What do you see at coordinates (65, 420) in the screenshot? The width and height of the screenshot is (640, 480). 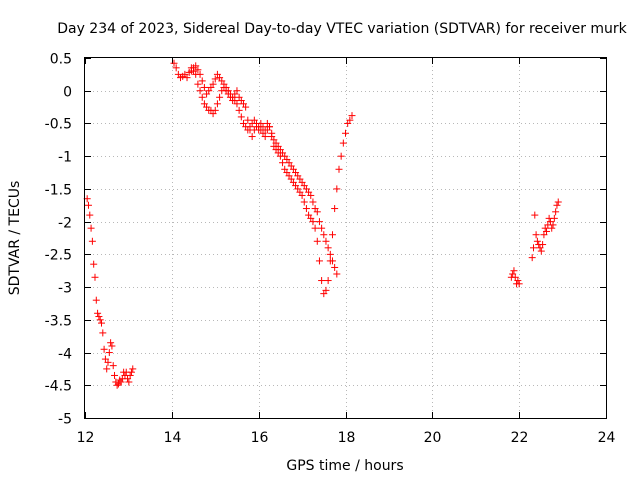 I see `y-tick-label: -5` at bounding box center [65, 420].